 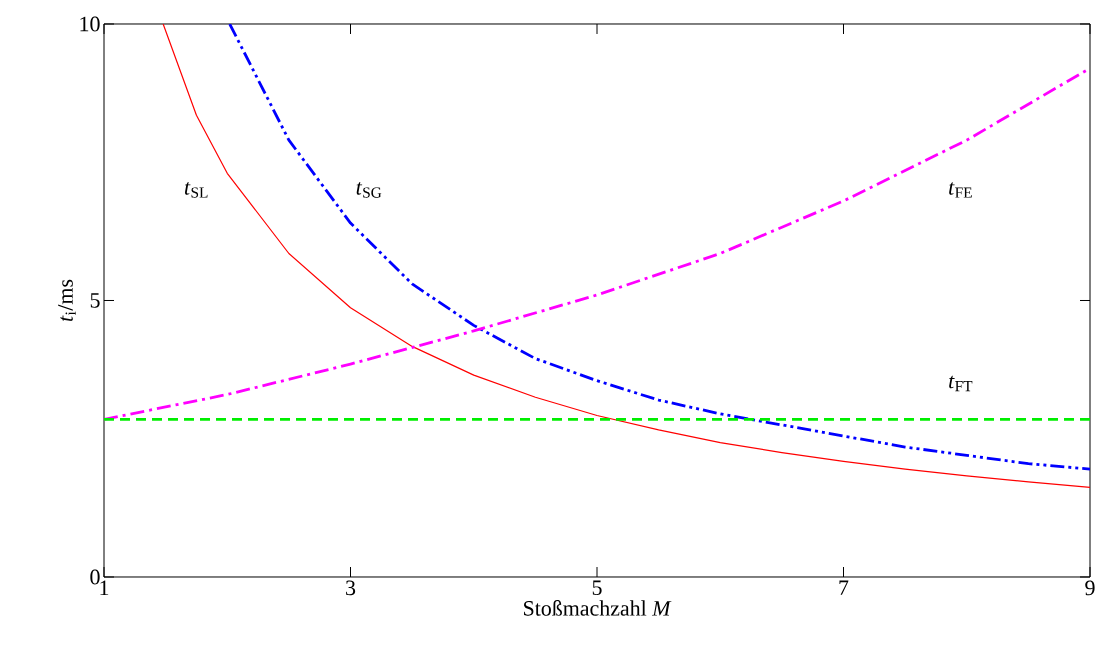 What do you see at coordinates (844, 587) in the screenshot?
I see `x-tick-label: 7` at bounding box center [844, 587].